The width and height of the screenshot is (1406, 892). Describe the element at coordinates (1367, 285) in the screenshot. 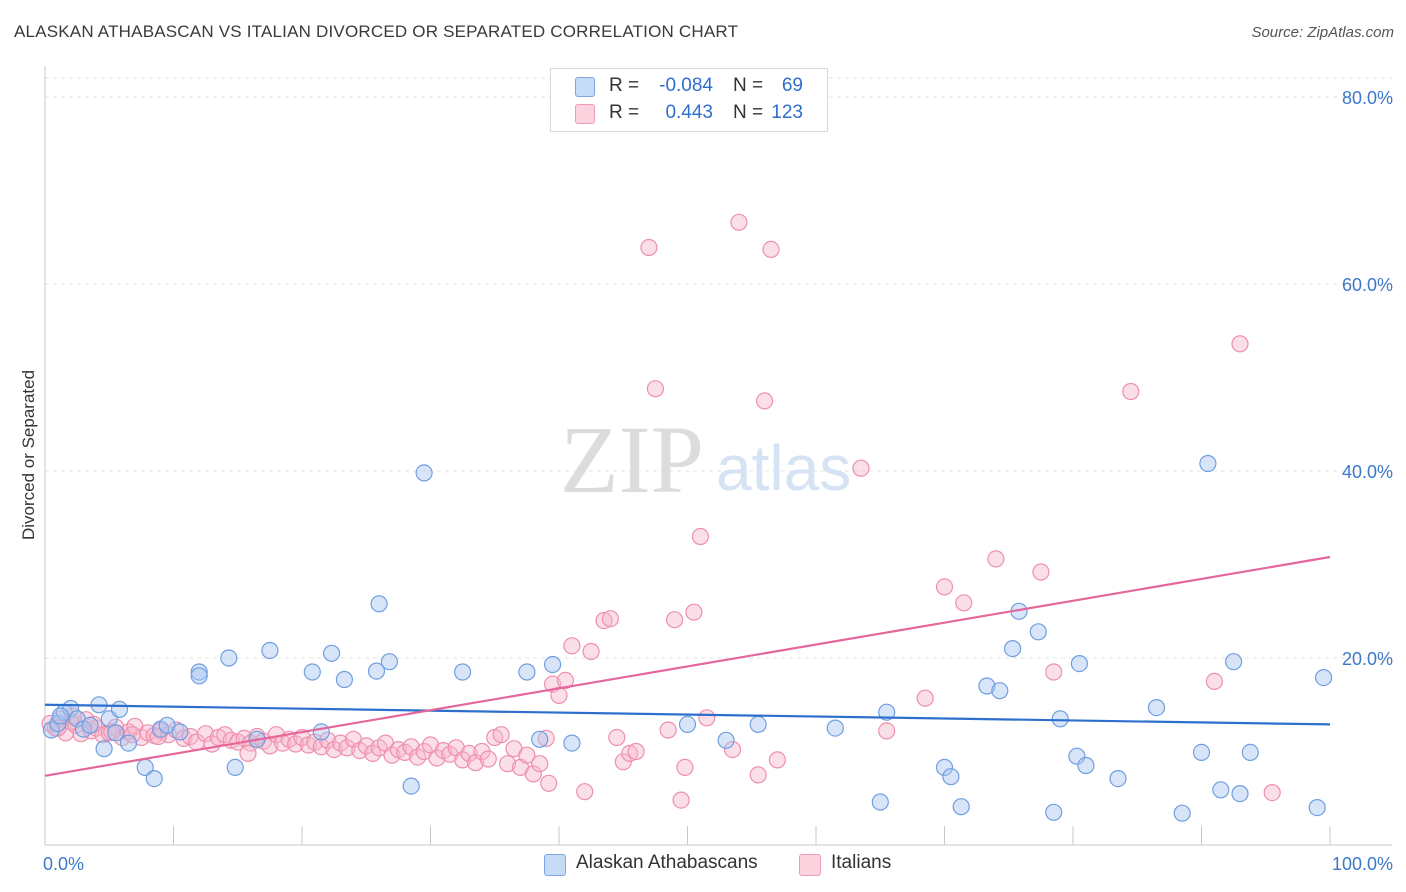

I see `y-tick-label: 60.0%` at that location.